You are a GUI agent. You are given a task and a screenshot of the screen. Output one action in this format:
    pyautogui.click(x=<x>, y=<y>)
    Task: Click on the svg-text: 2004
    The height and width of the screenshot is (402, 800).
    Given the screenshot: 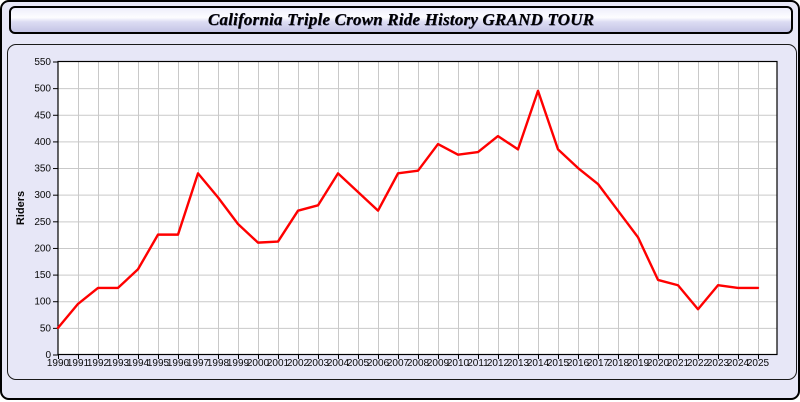 What is the action you would take?
    pyautogui.click(x=338, y=363)
    